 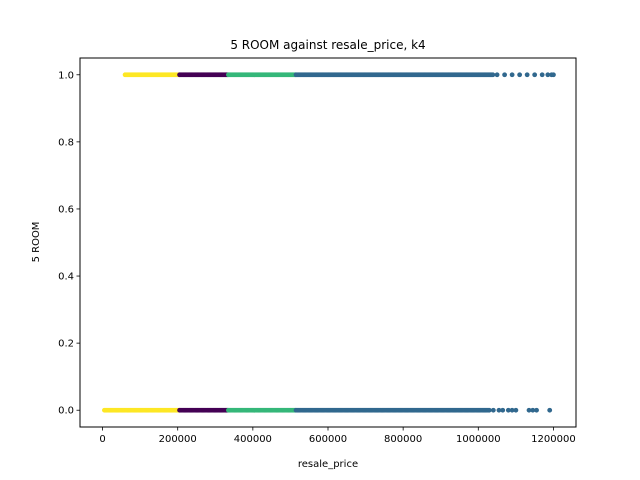 I want to click on x-axis: 0 200000 400000 600000 800000 1000000 1200000, so click(x=337, y=436).